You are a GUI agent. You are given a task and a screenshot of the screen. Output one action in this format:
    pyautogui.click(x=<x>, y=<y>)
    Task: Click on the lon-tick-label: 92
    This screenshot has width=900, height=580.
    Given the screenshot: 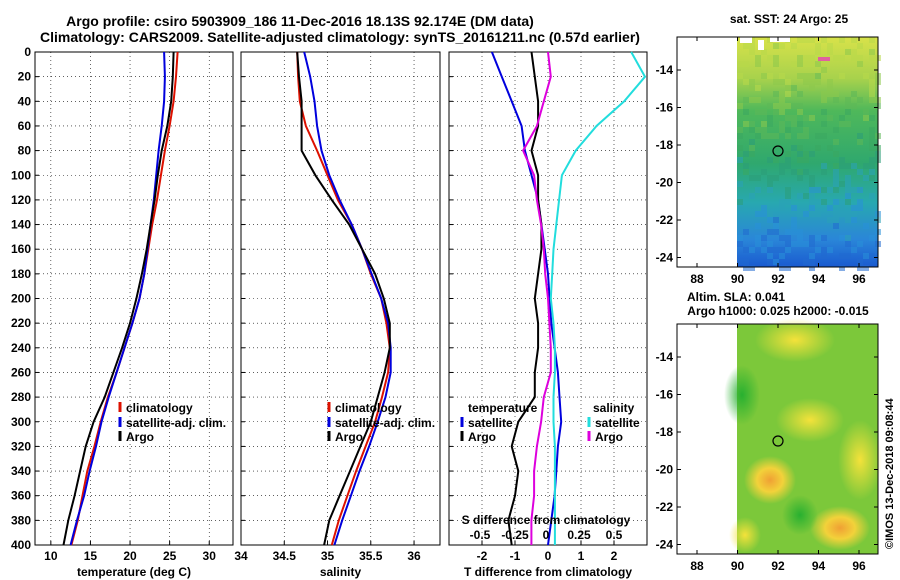 What is the action you would take?
    pyautogui.click(x=778, y=279)
    